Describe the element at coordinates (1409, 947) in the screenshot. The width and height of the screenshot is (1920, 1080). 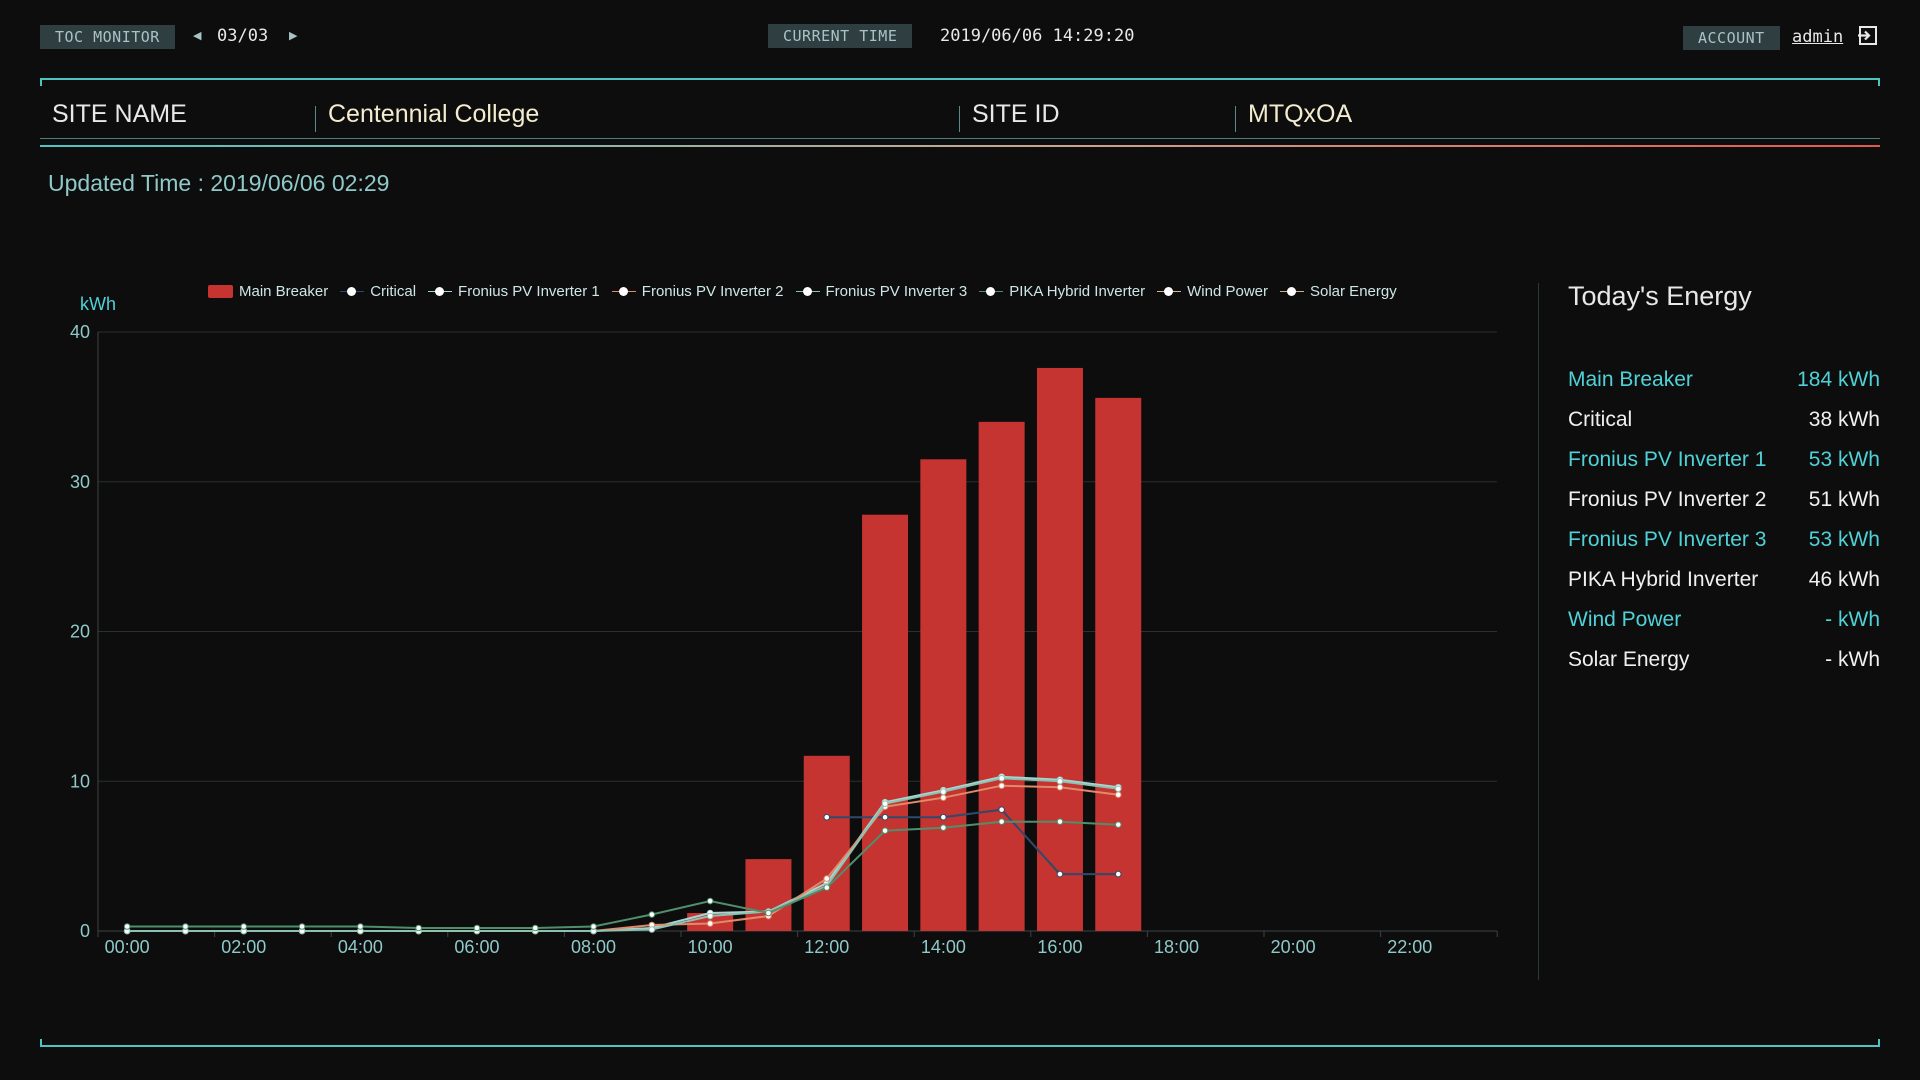
I see `x-tick-label: 22:00` at that location.